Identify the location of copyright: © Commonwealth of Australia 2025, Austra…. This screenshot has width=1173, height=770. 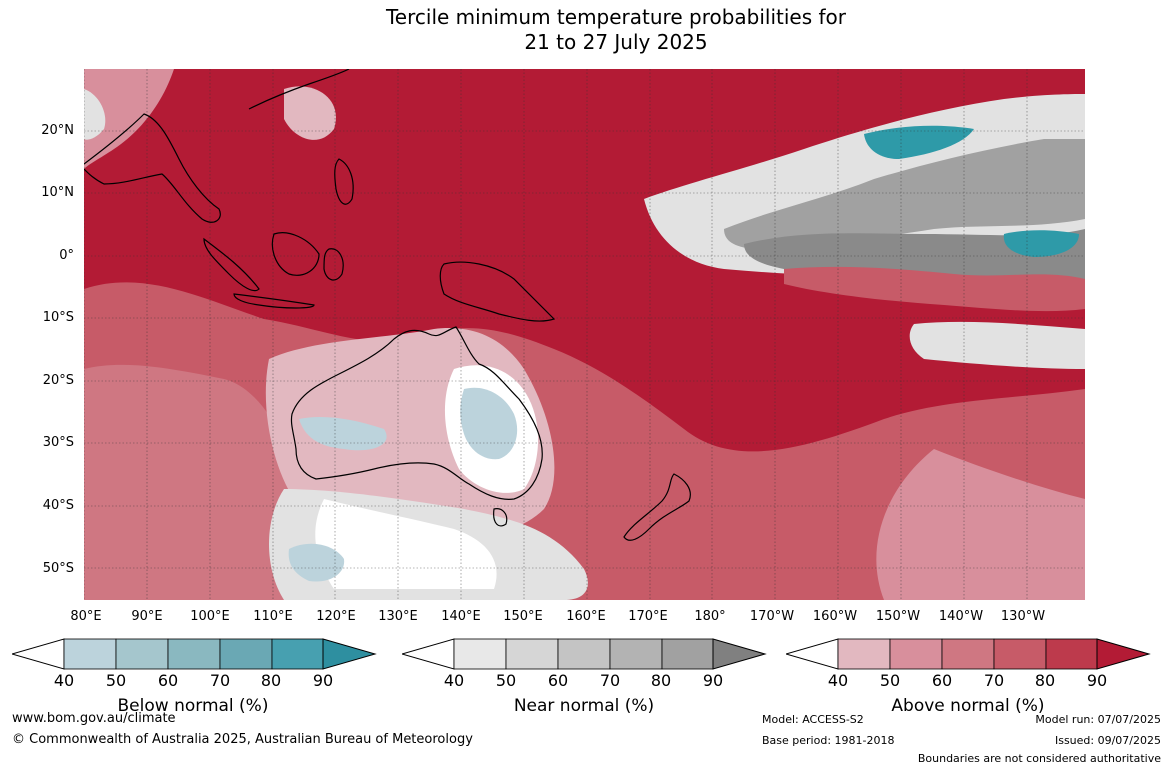
(242, 739).